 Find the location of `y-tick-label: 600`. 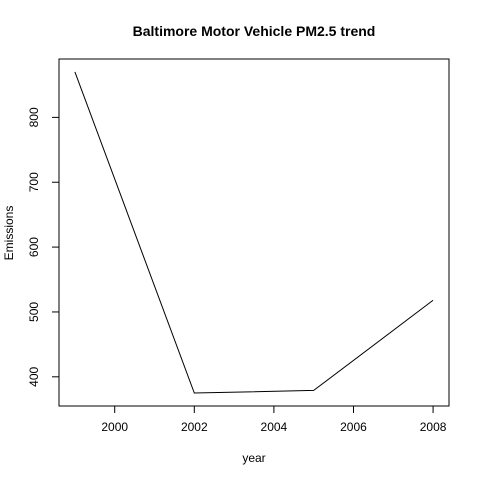

y-tick-label: 600 is located at coordinates (34, 247).